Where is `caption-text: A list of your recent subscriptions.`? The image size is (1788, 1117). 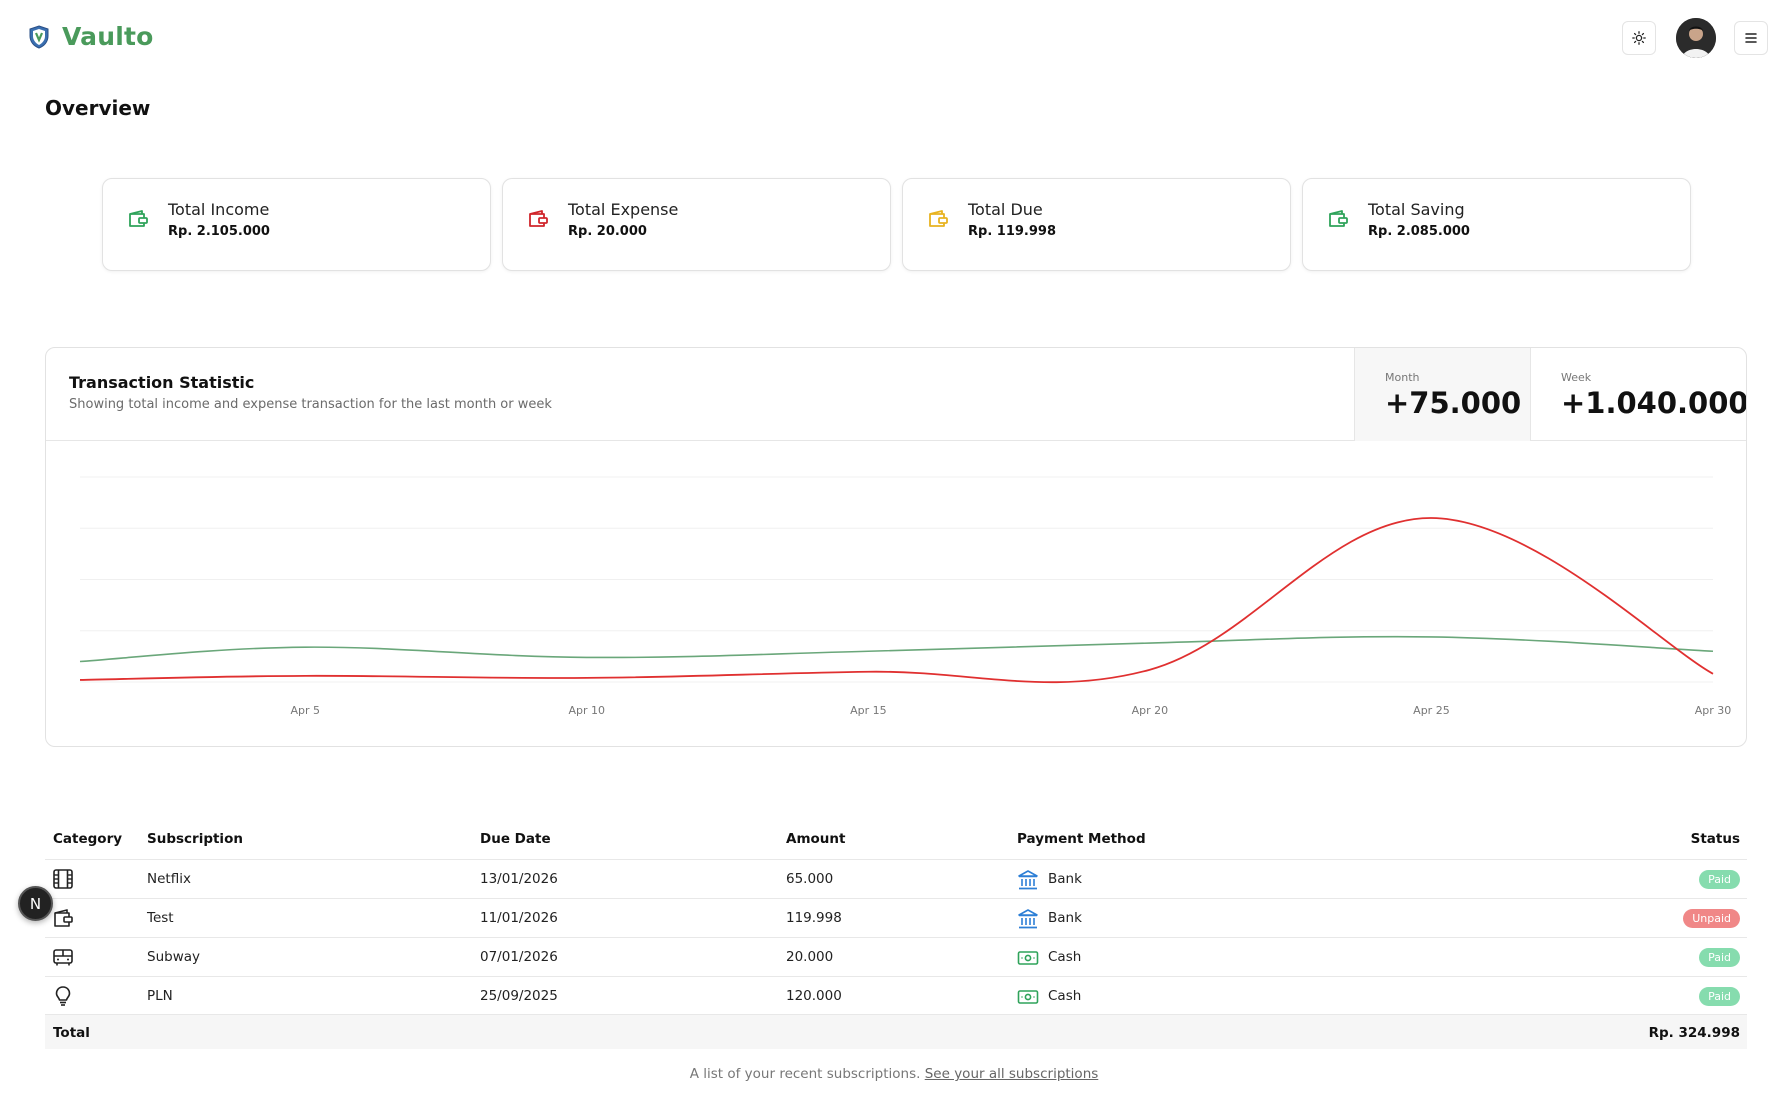
caption-text: A list of your recent subscriptions. is located at coordinates (805, 1074).